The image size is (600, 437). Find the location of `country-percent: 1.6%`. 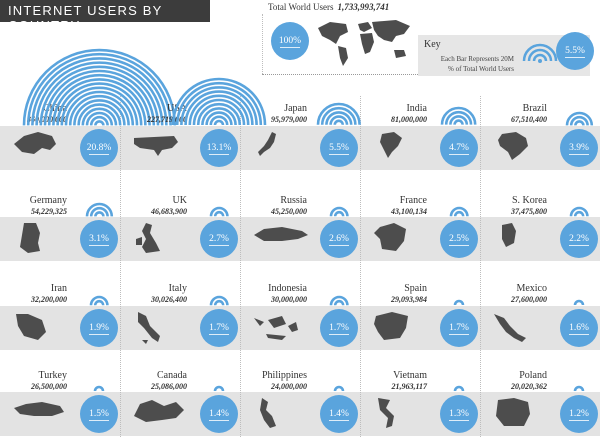

country-percent: 1.6% is located at coordinates (579, 328).